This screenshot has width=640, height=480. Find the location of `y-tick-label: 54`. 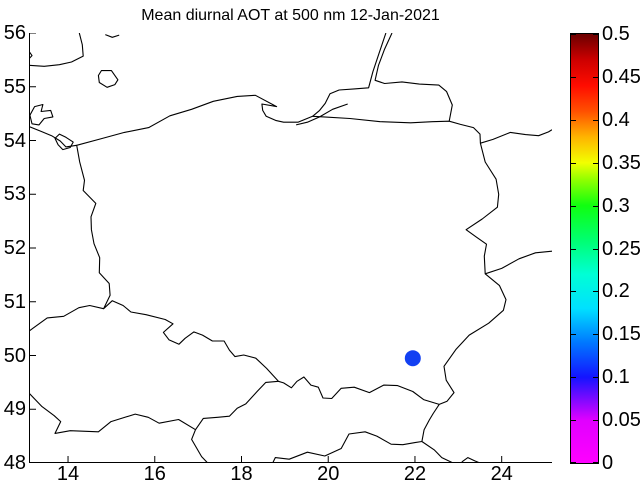

y-tick-label: 54 is located at coordinates (14, 140).